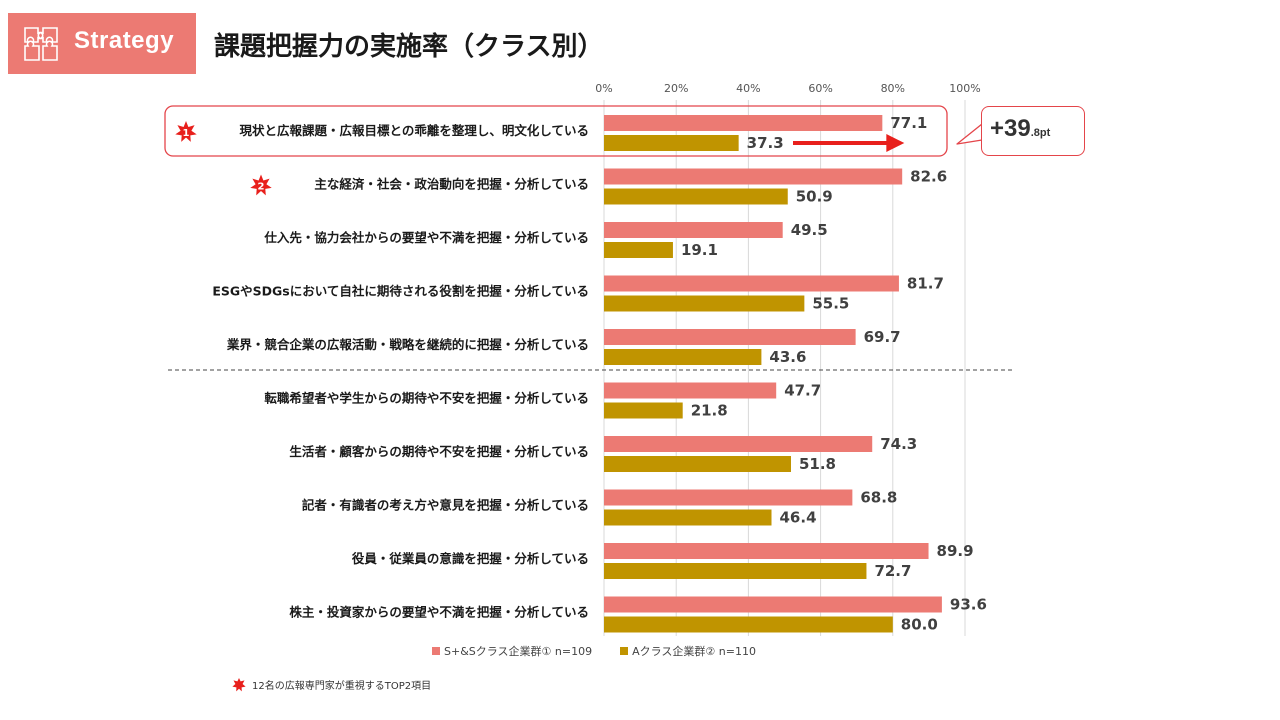 Image resolution: width=1280 pixels, height=720 pixels. What do you see at coordinates (709, 411) in the screenshot?
I see `data-label-series2: 21.8` at bounding box center [709, 411].